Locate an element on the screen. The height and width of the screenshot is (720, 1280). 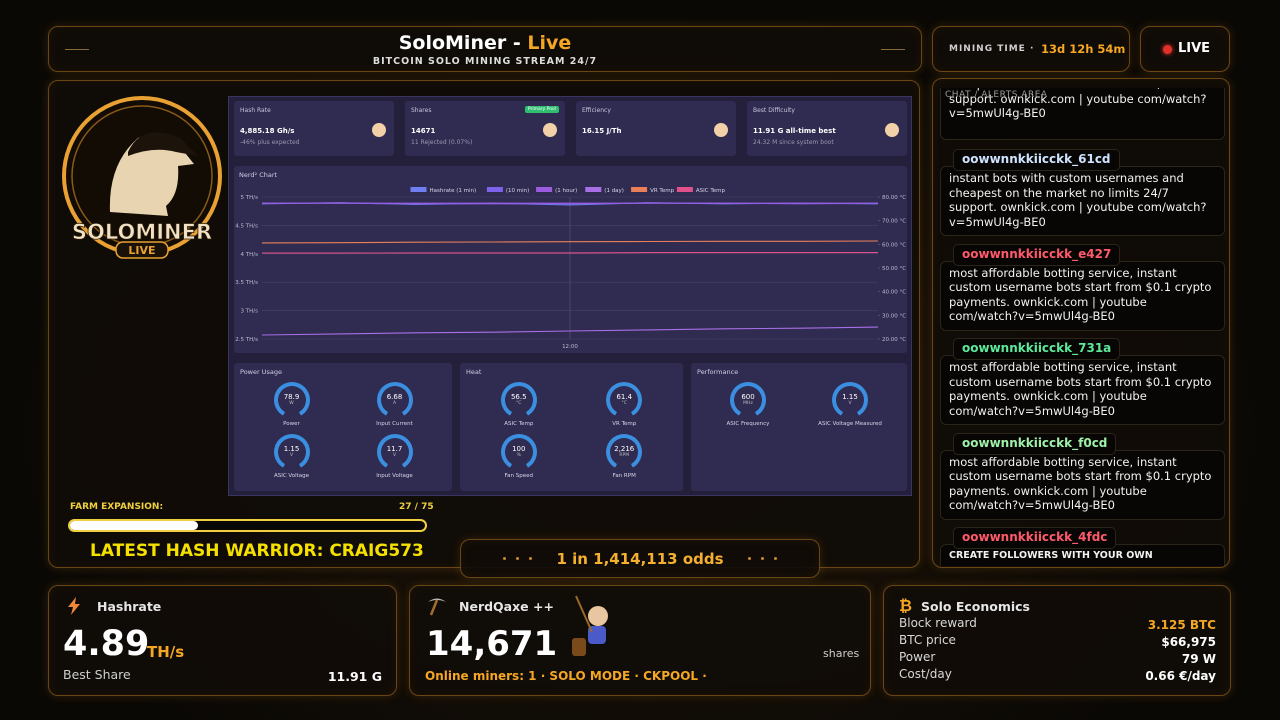
chat-title: CHAT / ALERTS AREA is located at coordinates (996, 95).